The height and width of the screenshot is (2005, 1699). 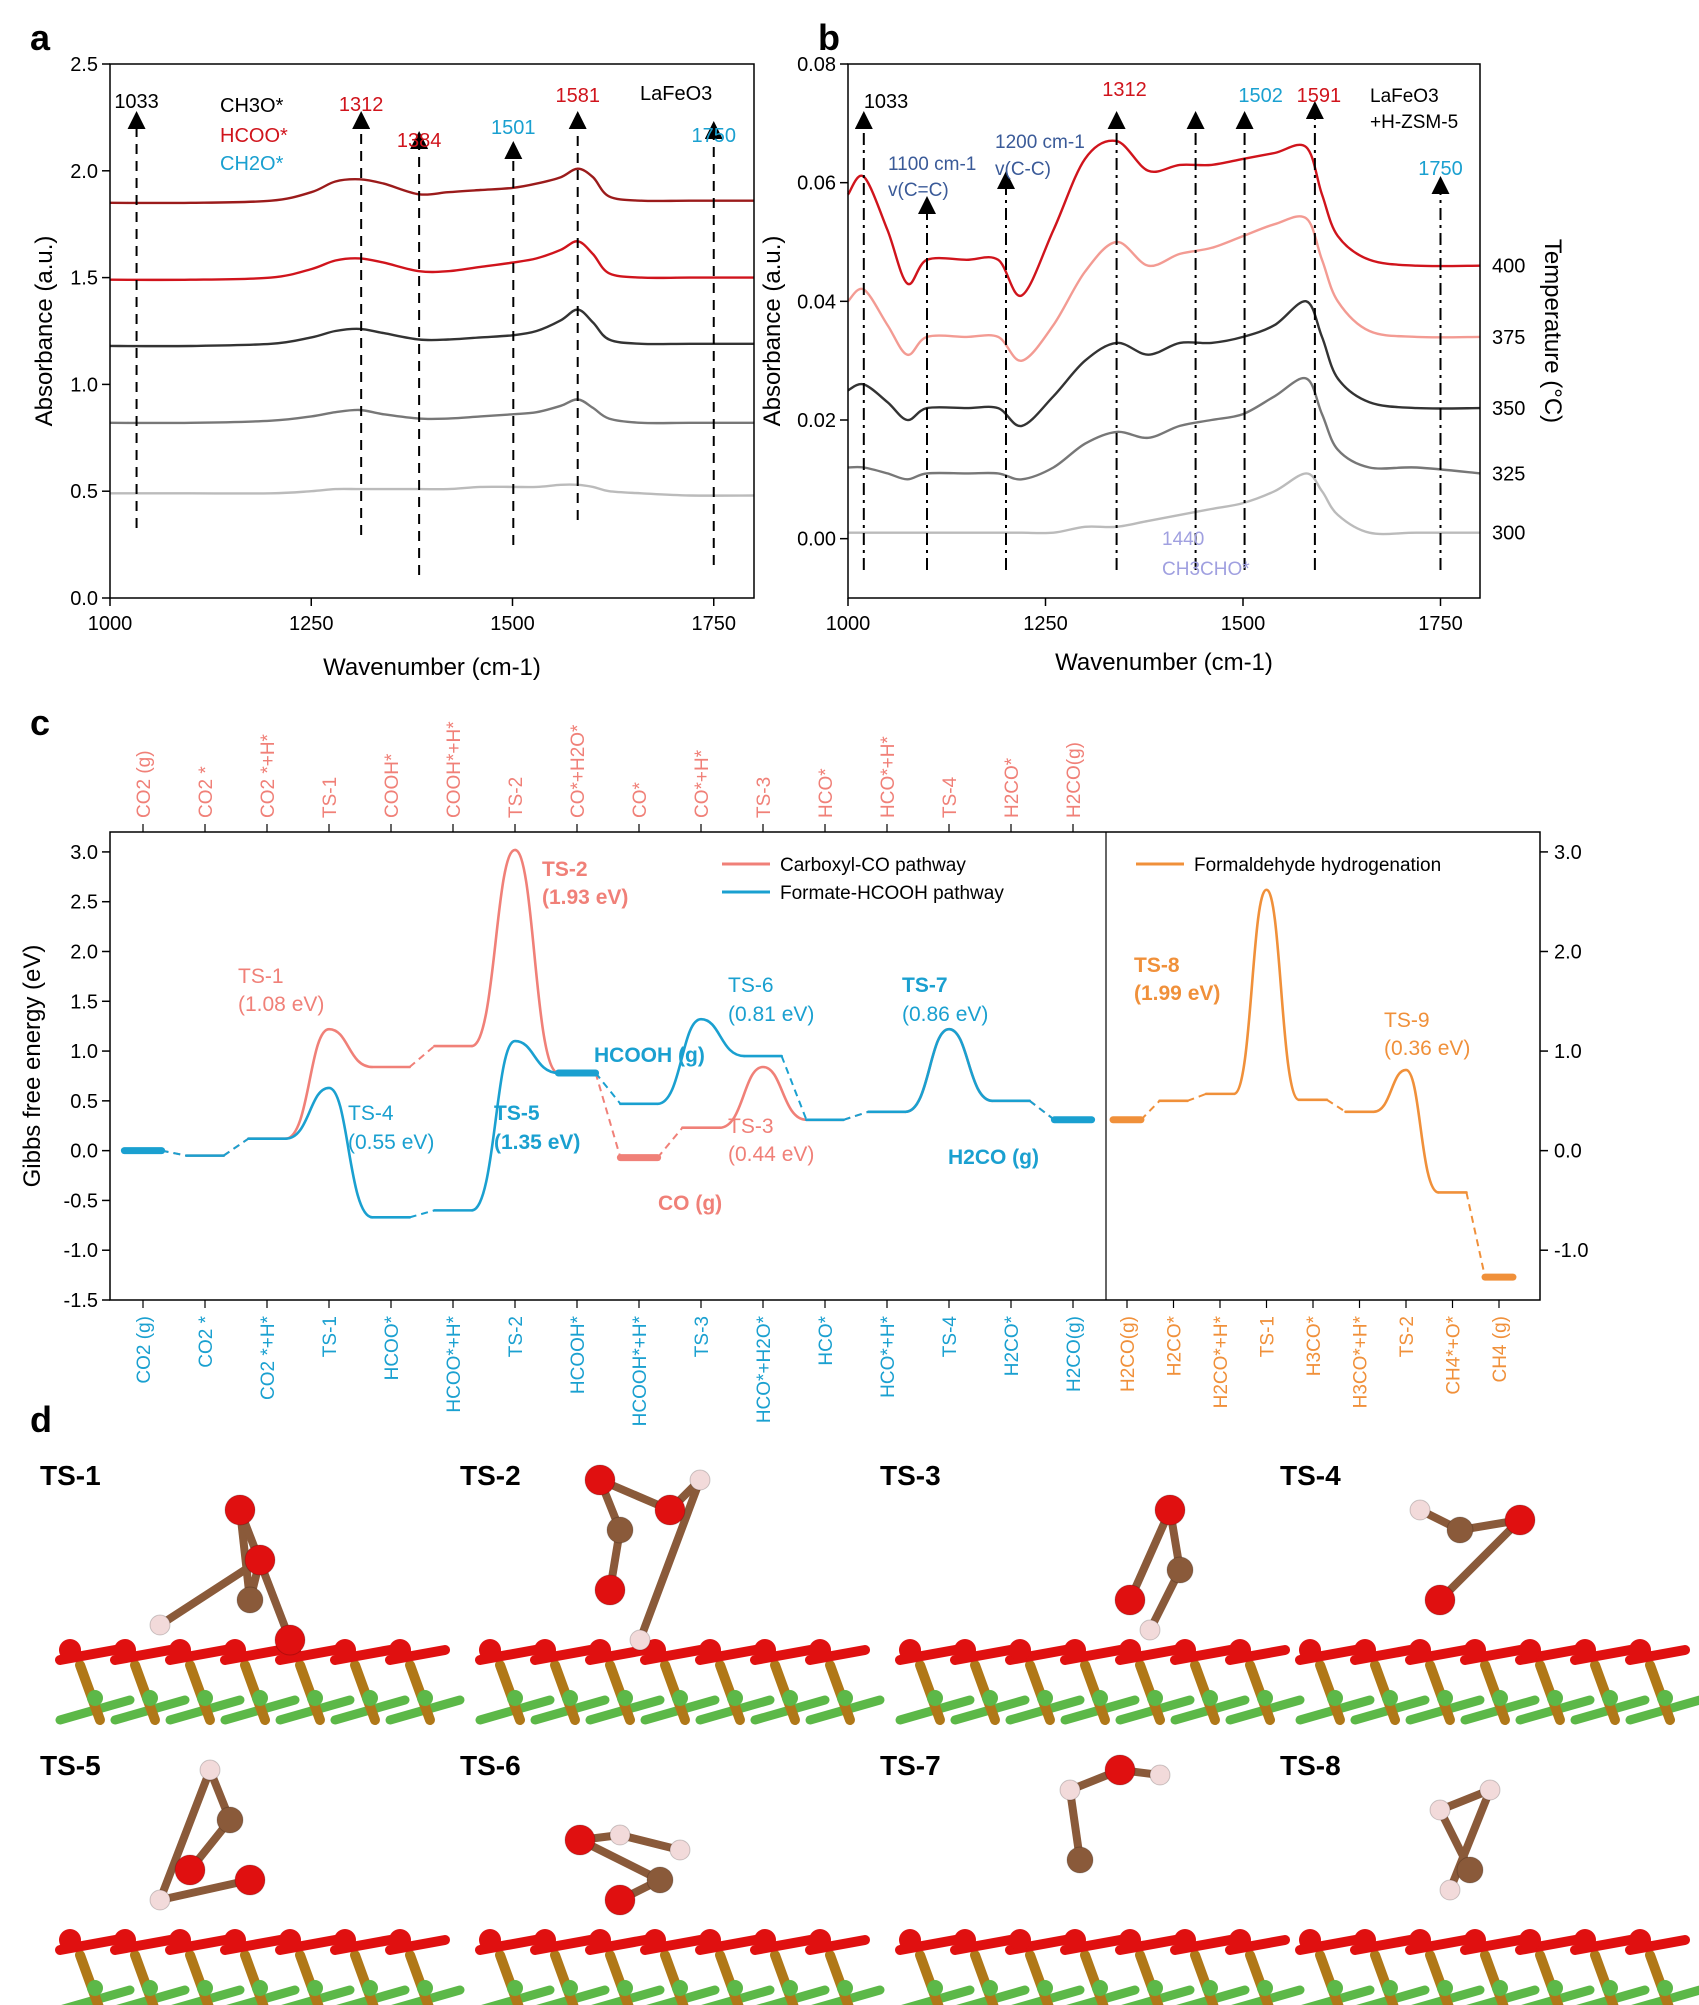 I want to click on ts-structure: TS-2, so click(x=672, y=1592).